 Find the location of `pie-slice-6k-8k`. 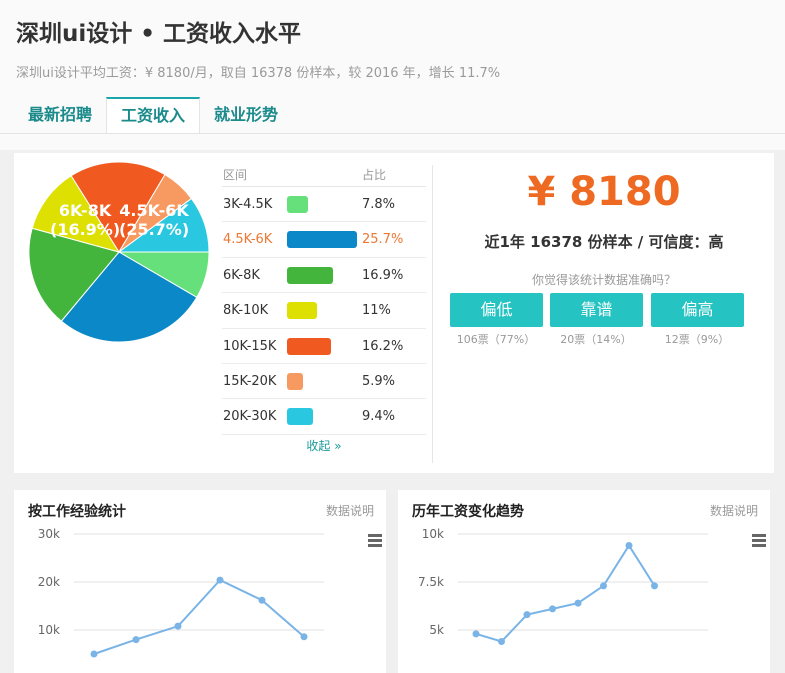

pie-slice-6k-8k is located at coordinates (74, 274).